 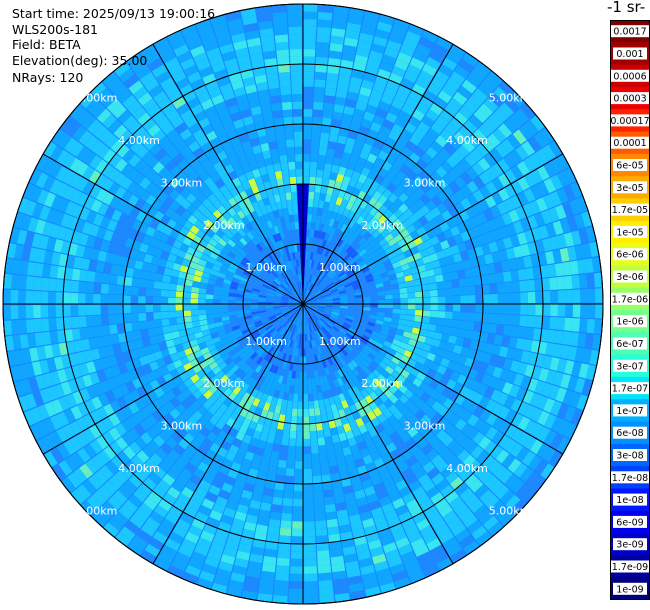 What do you see at coordinates (629, 322) in the screenshot?
I see `colorbar-tick-label: 1e-06` at bounding box center [629, 322].